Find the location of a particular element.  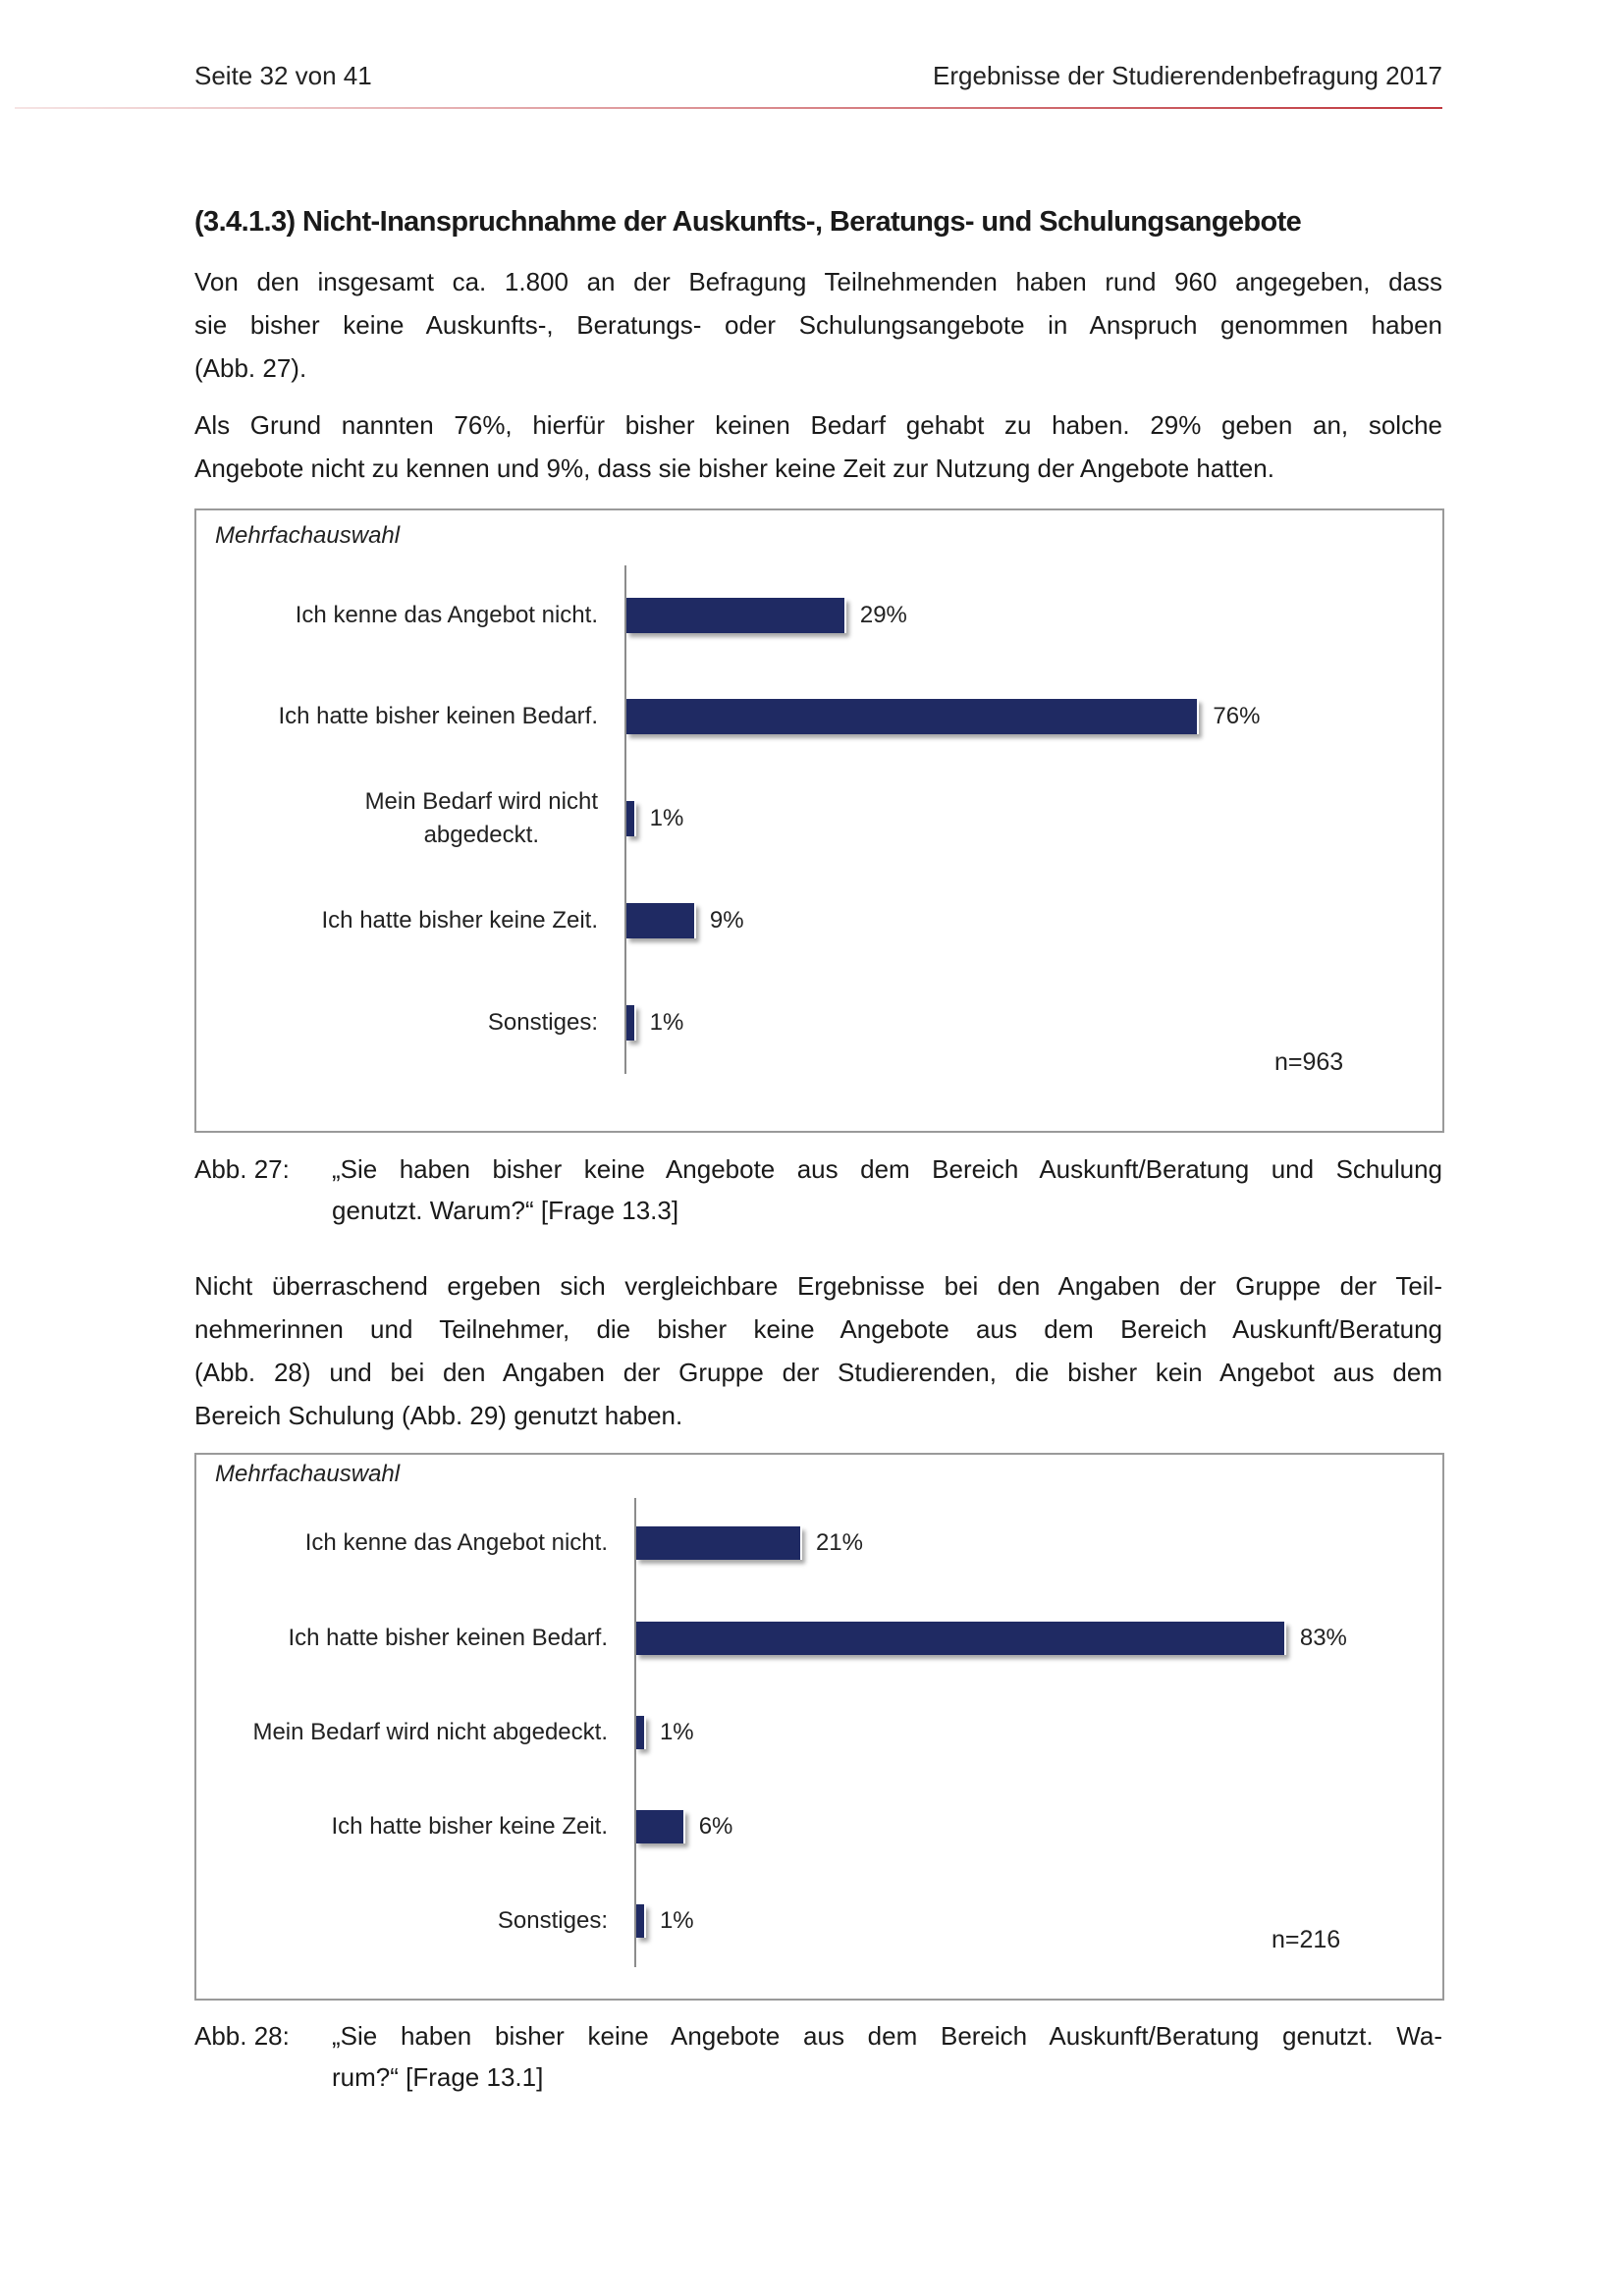

header-divider is located at coordinates (728, 108).